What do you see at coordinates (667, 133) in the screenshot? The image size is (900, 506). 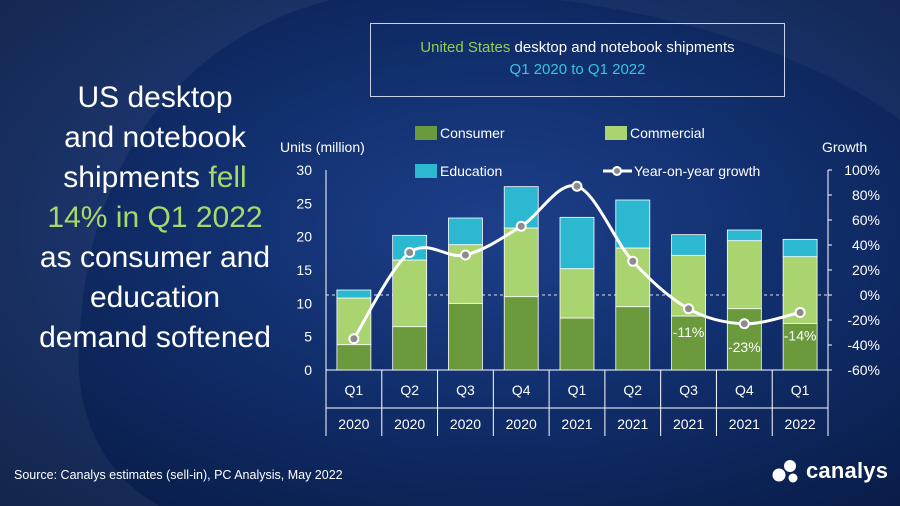 I see `legend-label-commercial: Commercial` at bounding box center [667, 133].